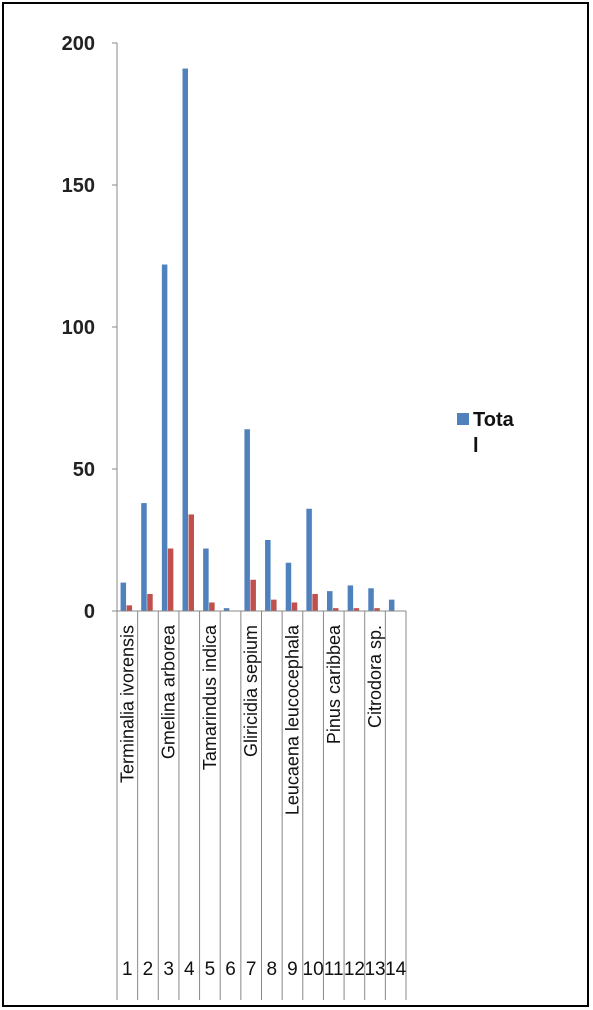  I want to click on x-tick-label: 5, so click(210, 969).